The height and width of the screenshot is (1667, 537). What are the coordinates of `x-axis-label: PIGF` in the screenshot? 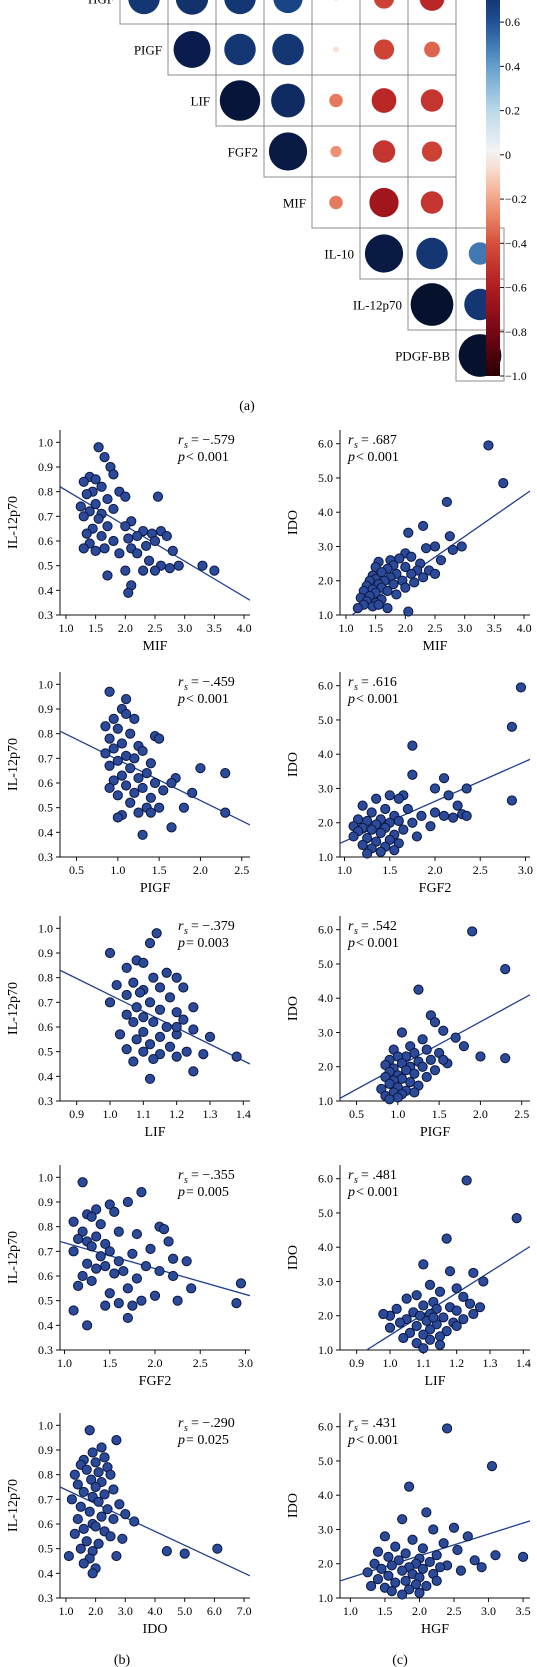 It's located at (435, 1132).